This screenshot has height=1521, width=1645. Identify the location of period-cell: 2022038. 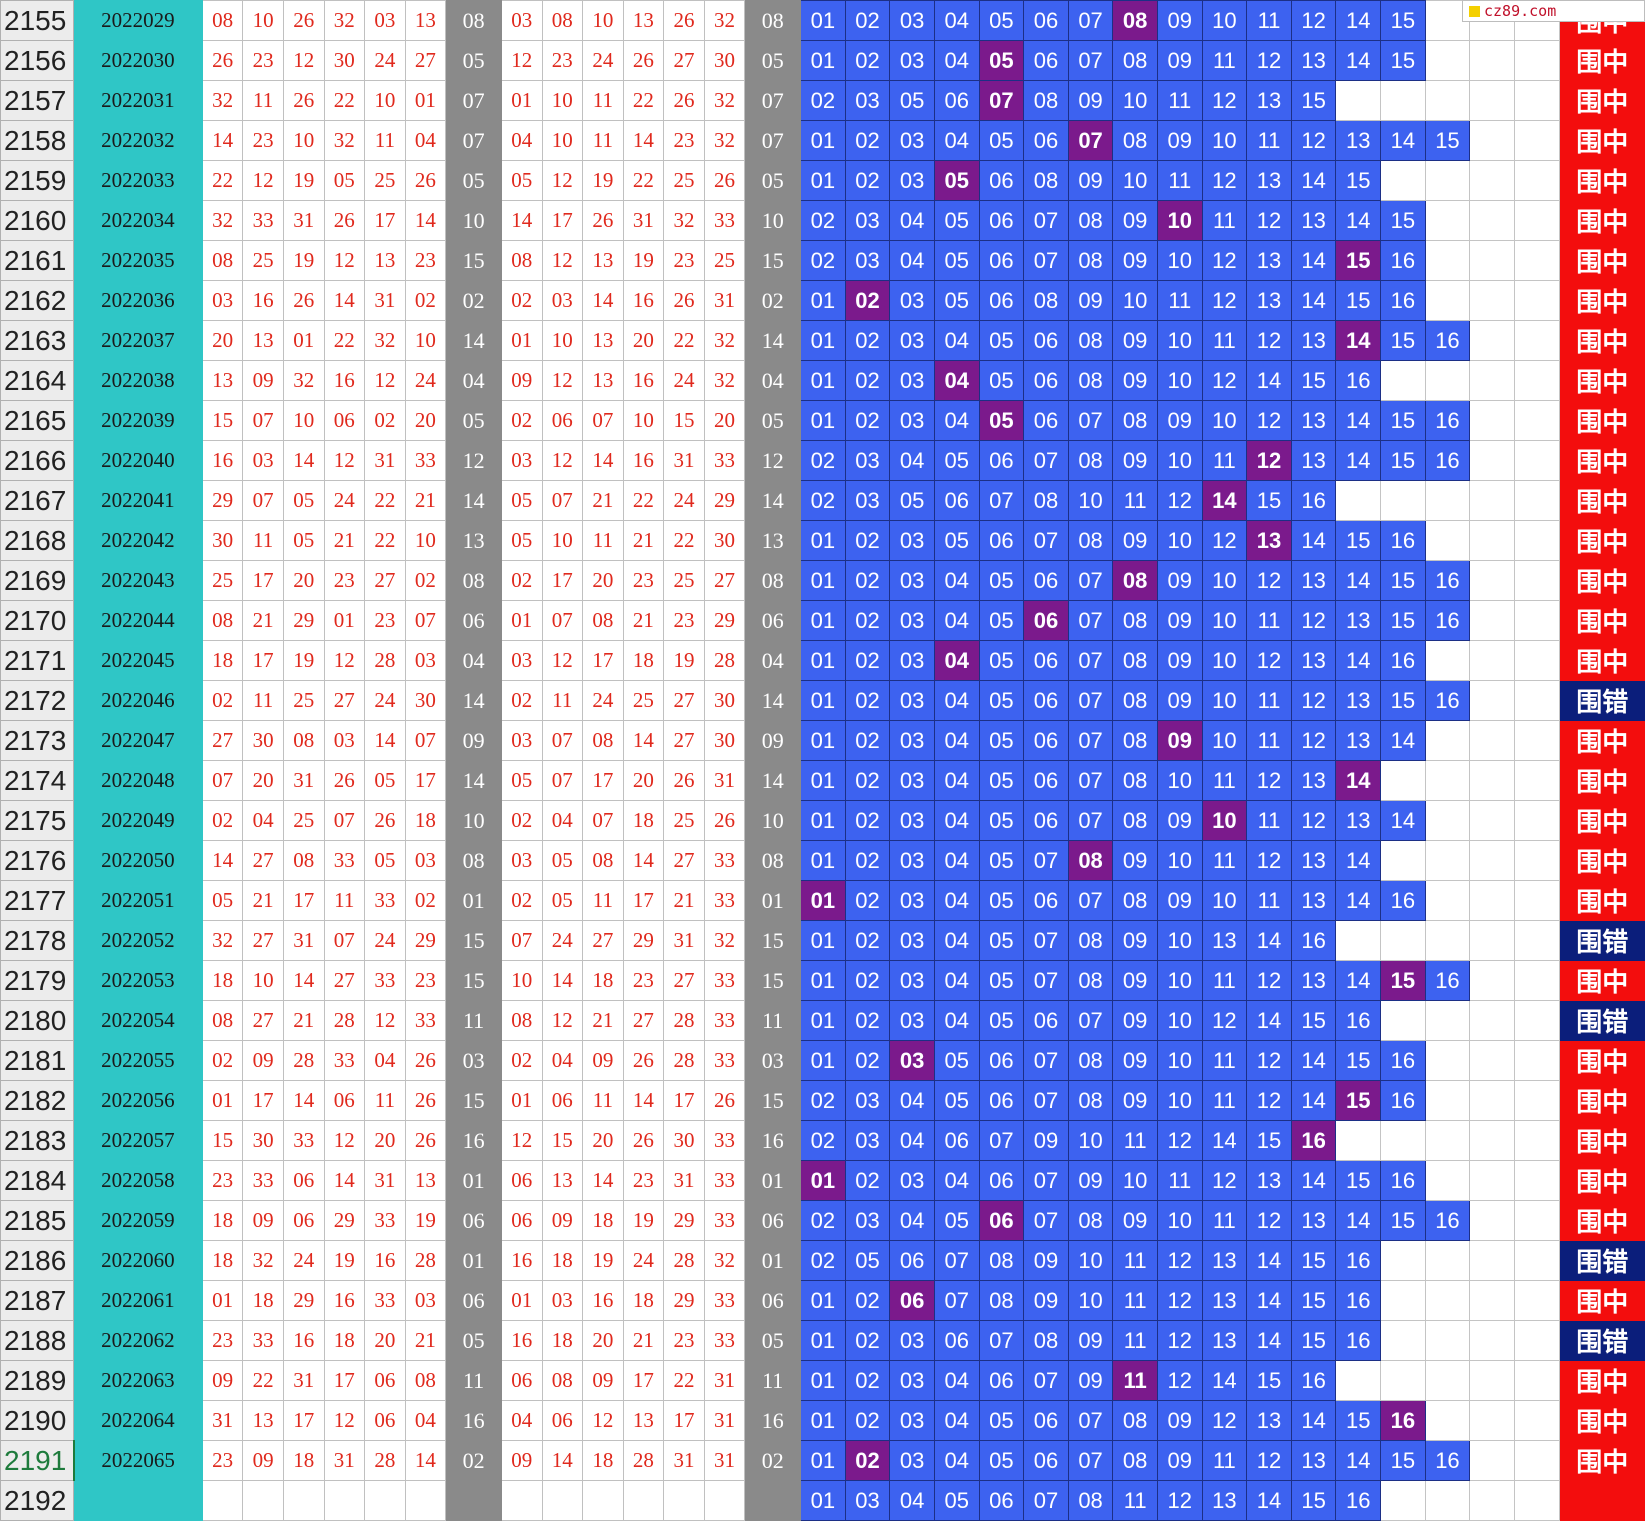
(138, 380).